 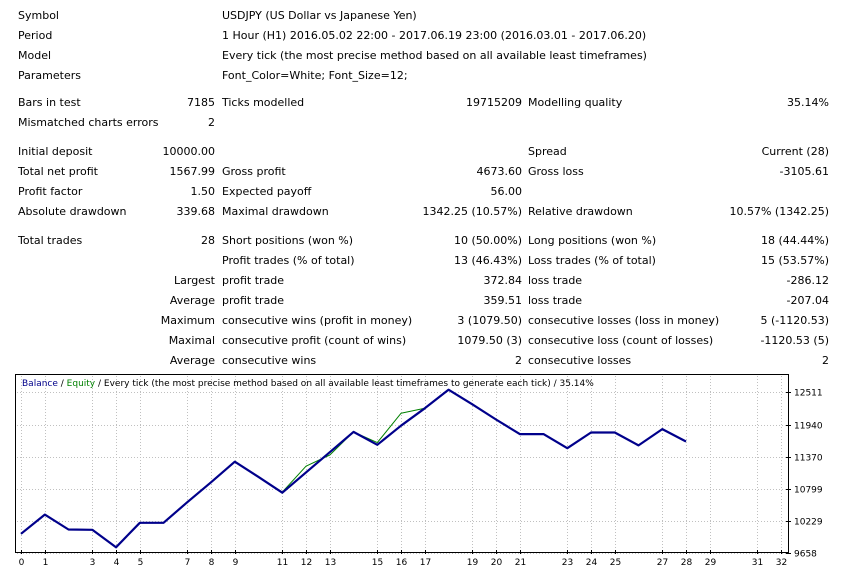 What do you see at coordinates (794, 260) in the screenshot?
I see `loss-trades-value: 15 (53.57%)` at bounding box center [794, 260].